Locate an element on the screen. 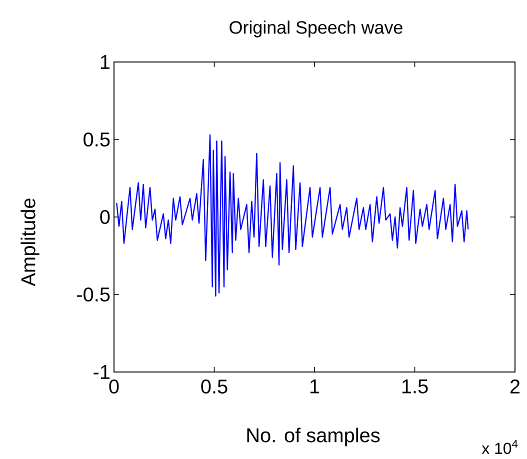  y-tick-label: -1 is located at coordinates (102, 372).